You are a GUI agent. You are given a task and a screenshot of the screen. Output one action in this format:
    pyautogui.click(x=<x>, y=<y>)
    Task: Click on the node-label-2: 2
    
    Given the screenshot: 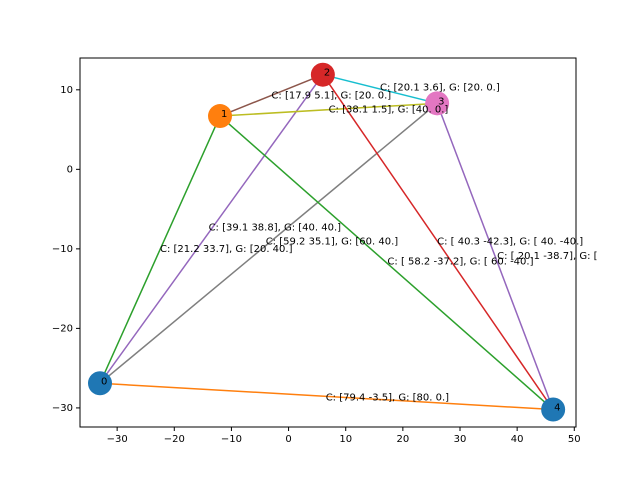 What is the action you would take?
    pyautogui.click(x=327, y=73)
    